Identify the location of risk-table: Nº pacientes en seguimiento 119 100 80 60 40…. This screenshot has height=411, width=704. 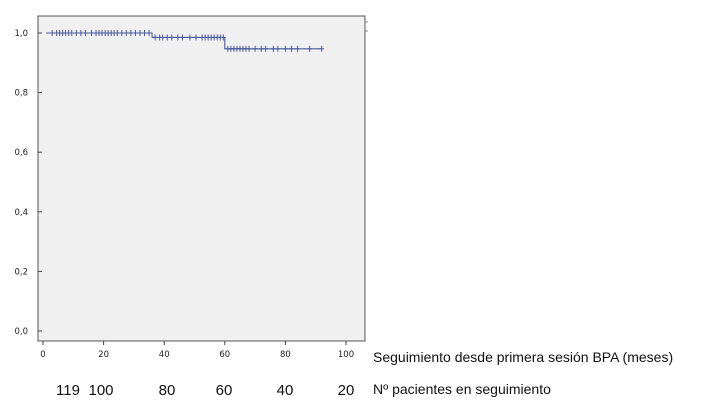
(303, 390).